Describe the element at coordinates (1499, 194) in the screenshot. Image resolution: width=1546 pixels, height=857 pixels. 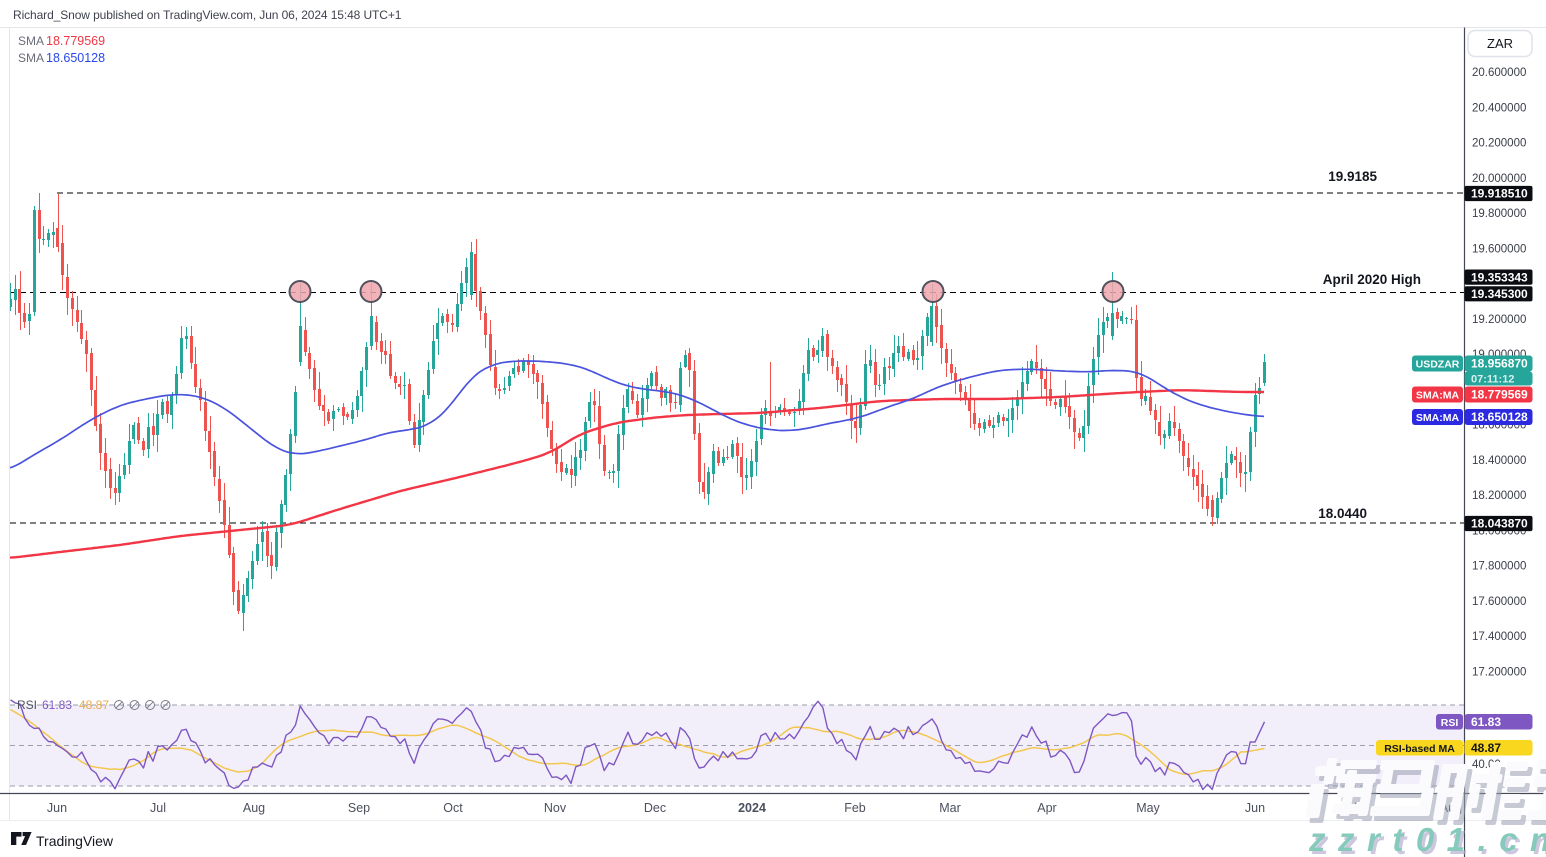
I see `svg-text: 19.918510` at that location.